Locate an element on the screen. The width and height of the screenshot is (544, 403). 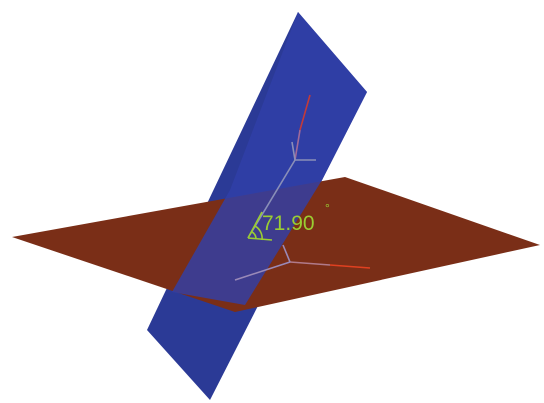
angle-arc is located at coordinates (260, 226).